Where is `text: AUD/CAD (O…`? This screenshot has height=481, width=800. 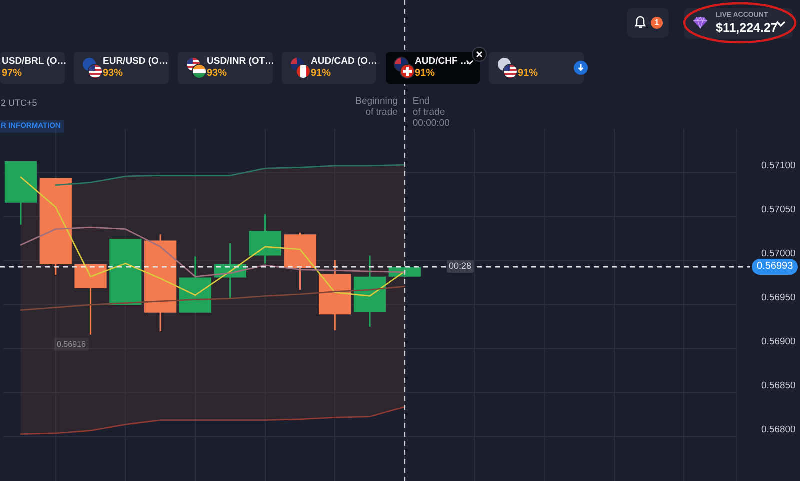
text: AUD/CAD (O… is located at coordinates (344, 61).